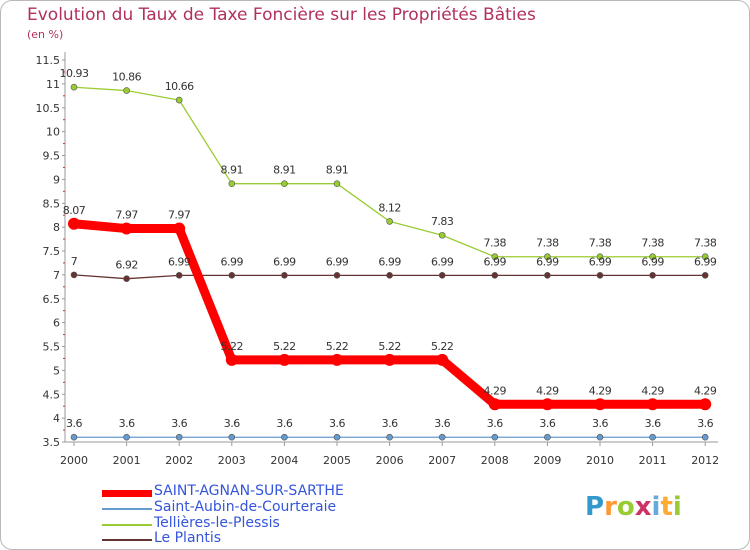 This screenshot has width=750, height=550. What do you see at coordinates (52, 203) in the screenshot?
I see `y-tick-label: 8.5` at bounding box center [52, 203].